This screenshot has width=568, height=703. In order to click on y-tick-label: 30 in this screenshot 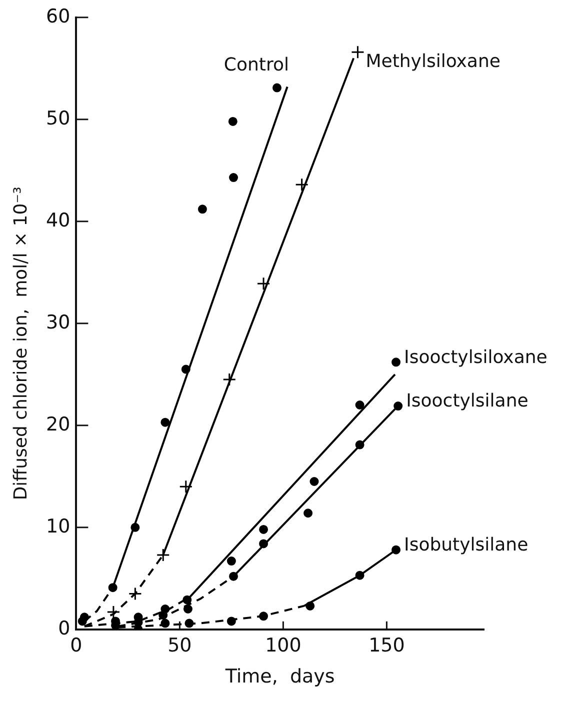, I will do `click(58, 322)`.